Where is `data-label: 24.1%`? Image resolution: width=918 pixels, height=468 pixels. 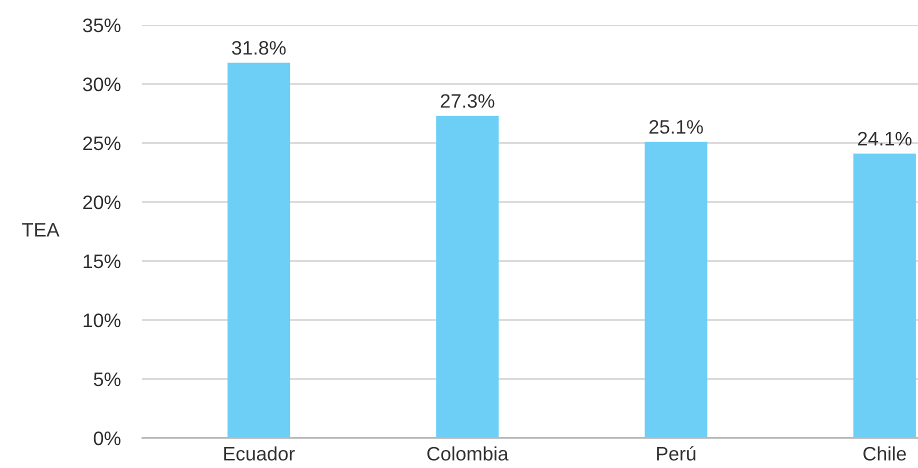
data-label: 24.1% is located at coordinates (885, 139).